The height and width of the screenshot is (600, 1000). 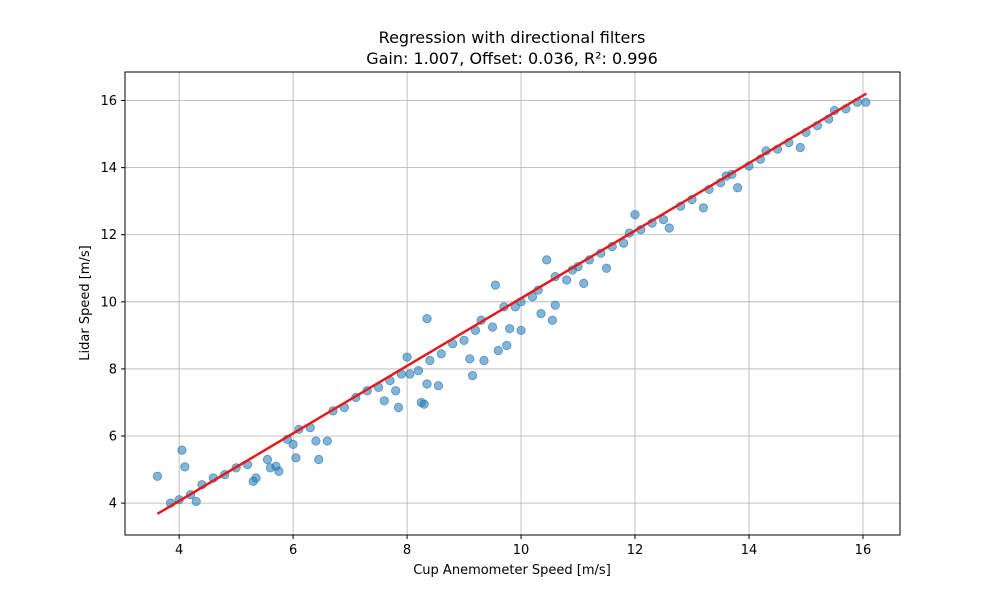 I want to click on chart-title: Regression with directional filters, so click(x=512, y=37).